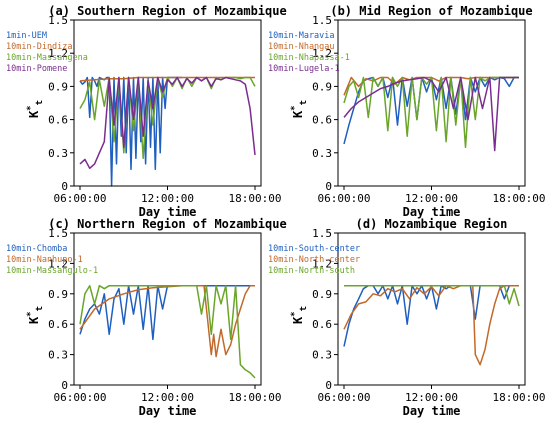  I want to click on legend-entry: 10min-North-center, so click(314, 260).